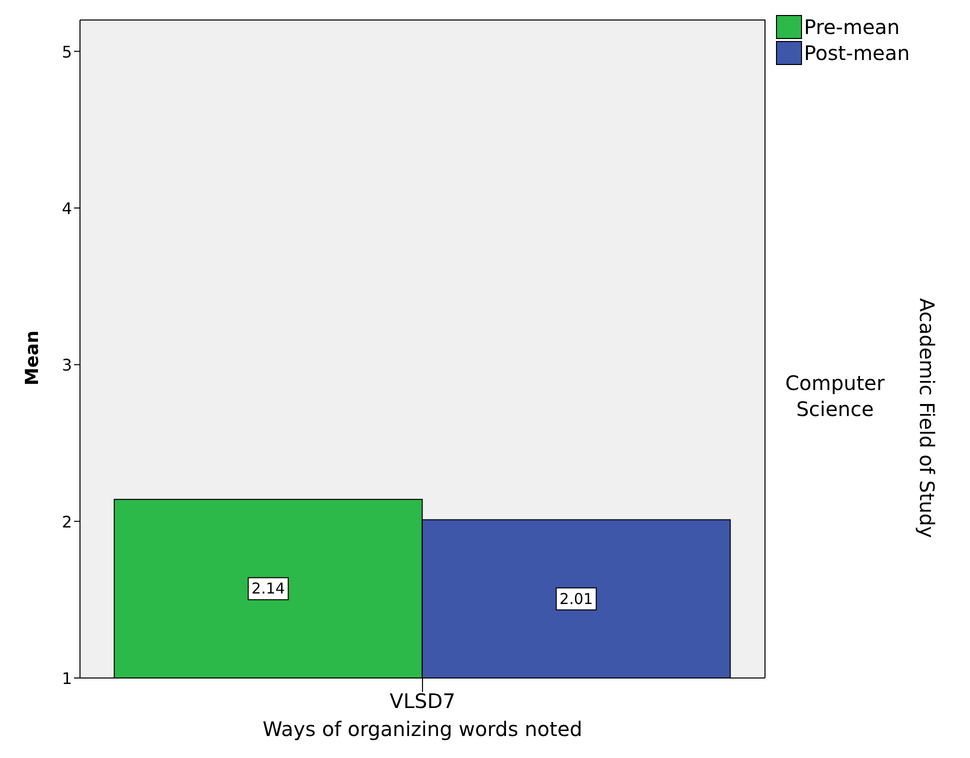 This screenshot has width=970, height=758. Describe the element at coordinates (835, 396) in the screenshot. I see `text: Computer Science` at that location.